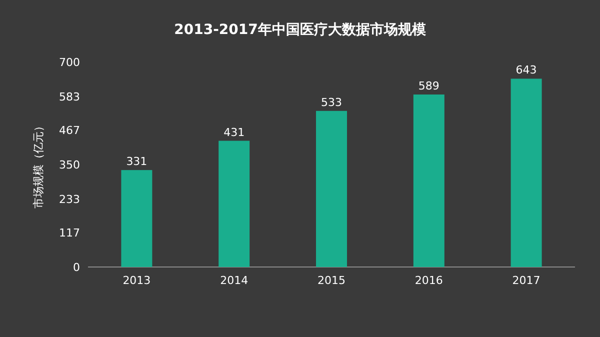  I want to click on x-tick-label: 2014, so click(234, 280).